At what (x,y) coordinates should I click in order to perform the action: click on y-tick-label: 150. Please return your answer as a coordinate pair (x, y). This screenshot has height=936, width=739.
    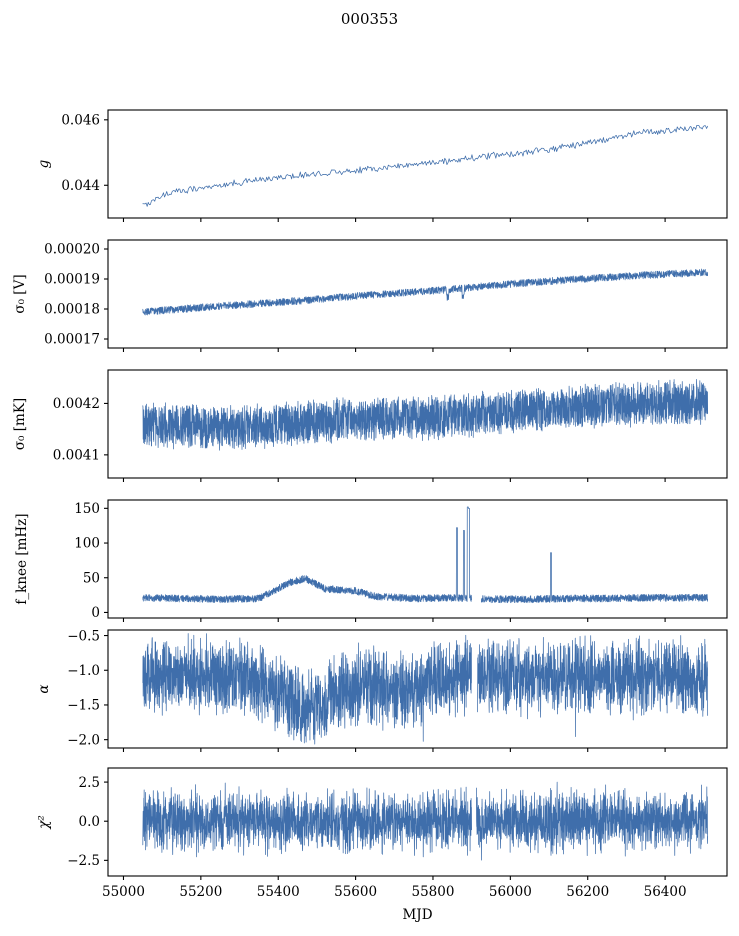
    Looking at the image, I should click on (87, 509).